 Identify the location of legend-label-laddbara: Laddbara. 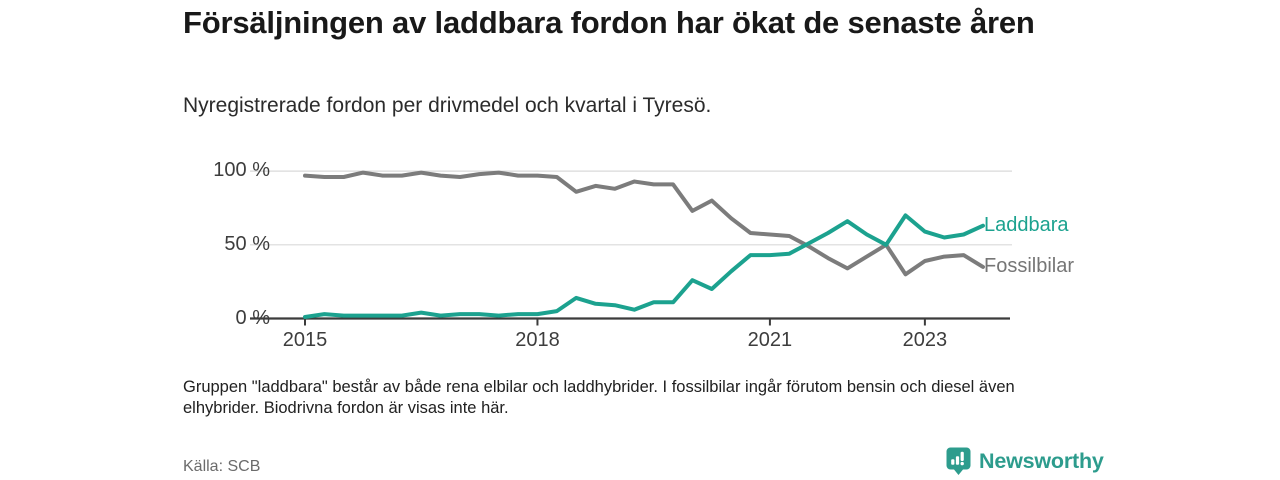
(1026, 224).